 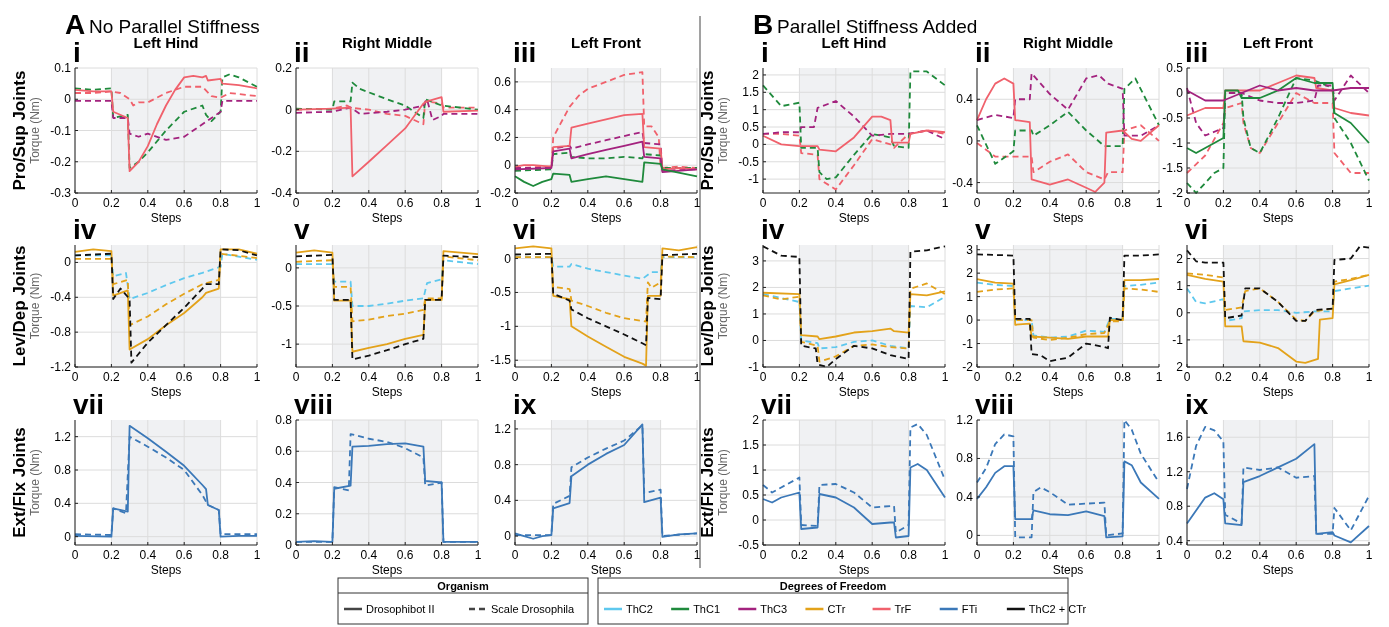 I want to click on y-tick-label: -2, so click(x=1178, y=193).